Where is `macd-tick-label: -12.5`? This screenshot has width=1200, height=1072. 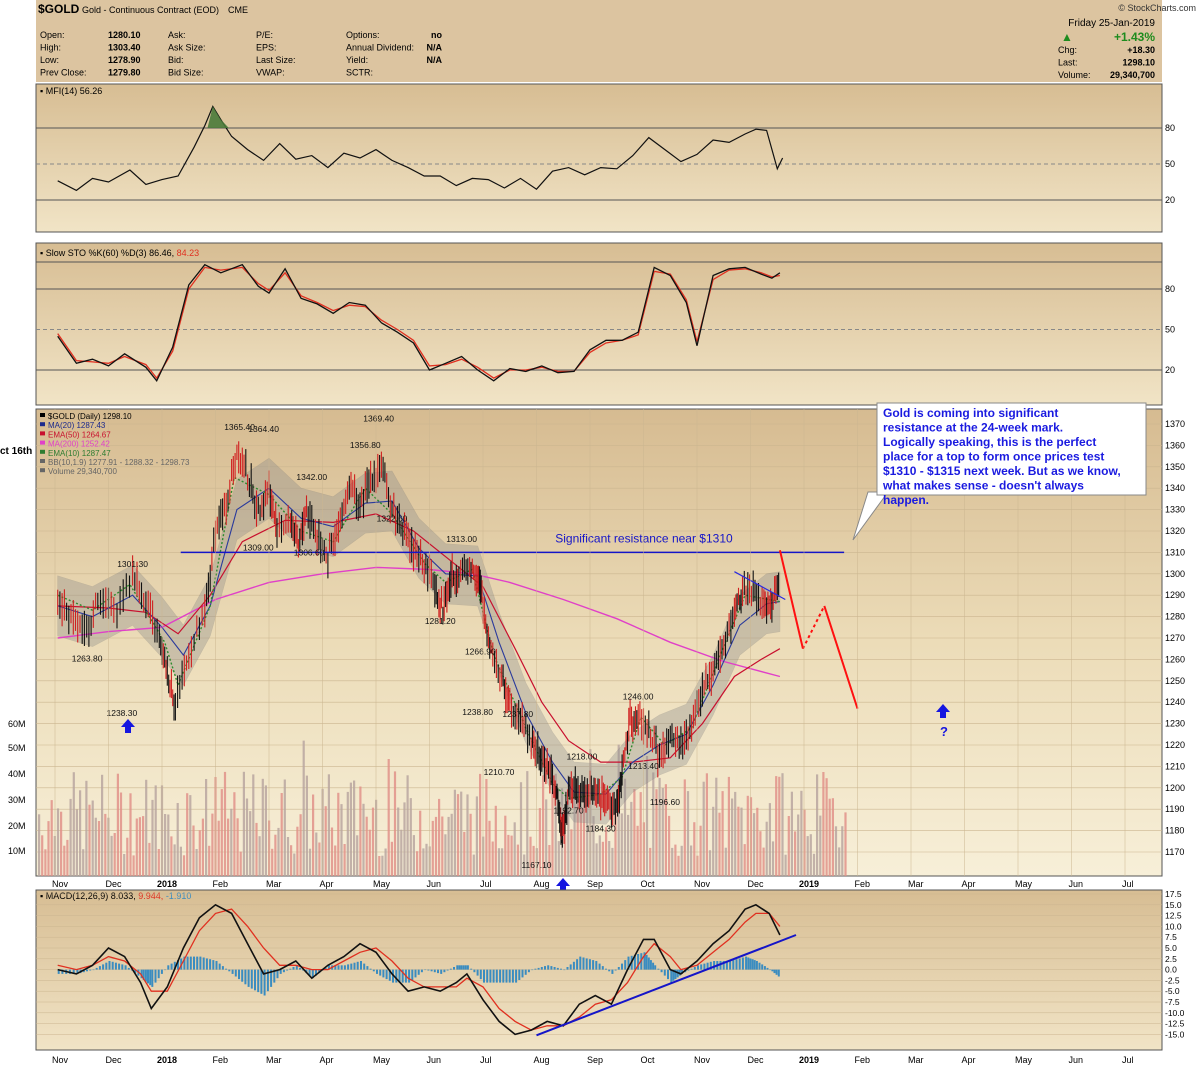
macd-tick-label: -12.5 is located at coordinates (1175, 1024).